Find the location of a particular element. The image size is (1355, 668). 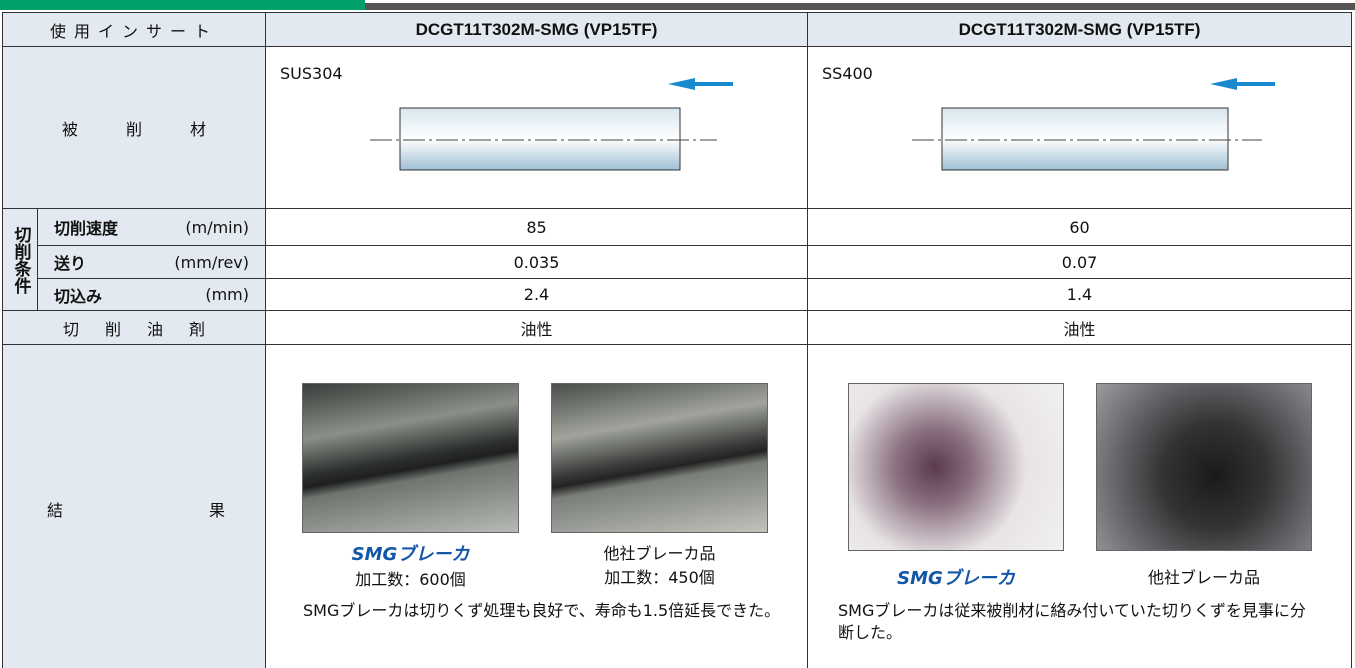

note: SMGブレーカは従来被削材に絡み付いていた切りくずを見事に分断した。 is located at coordinates (1072, 621).